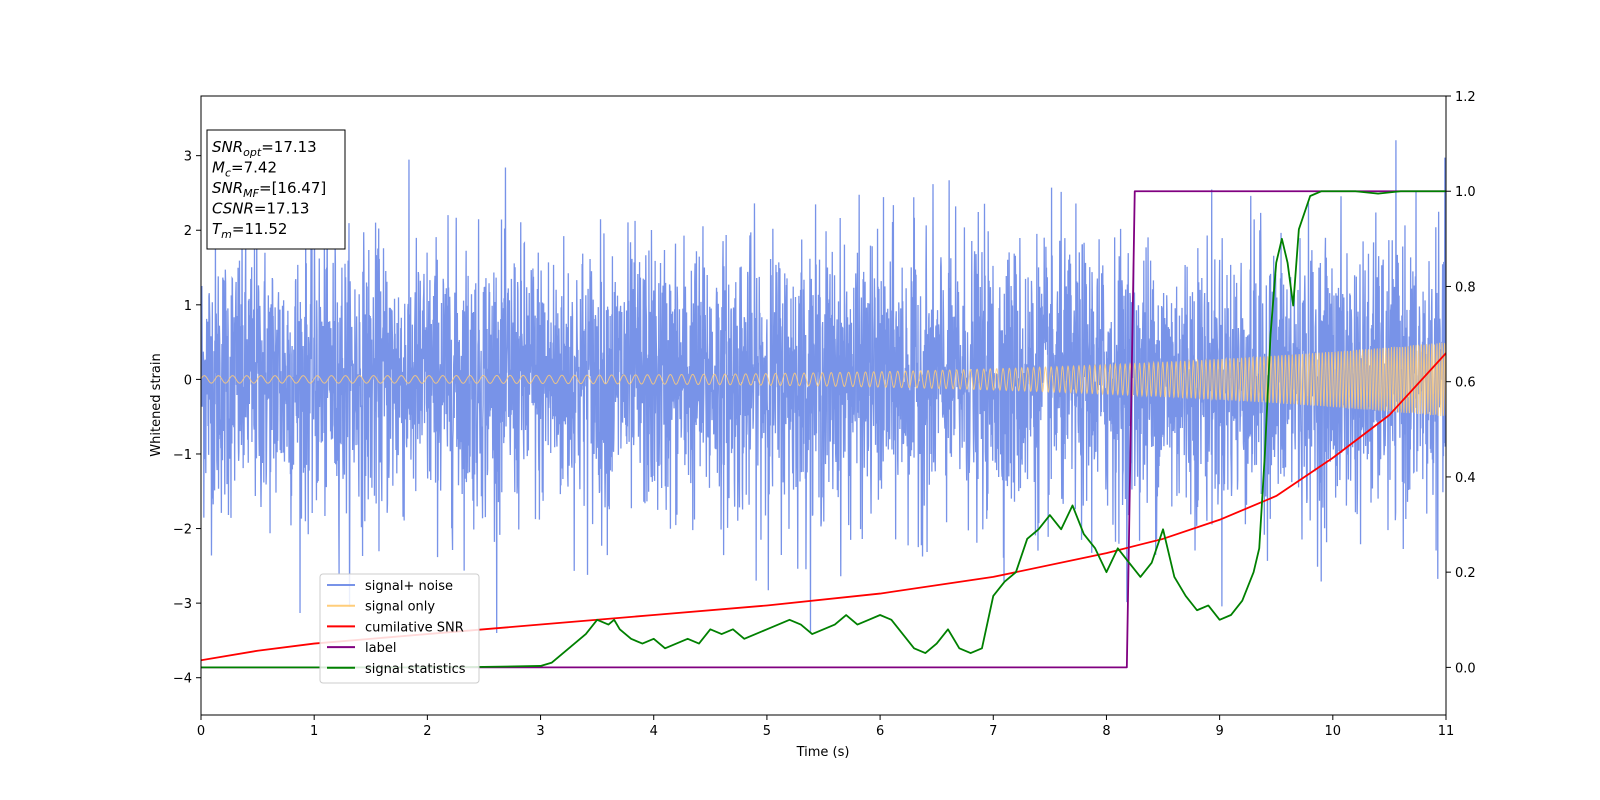  I want to click on y-tick-label: −2, so click(182, 530).